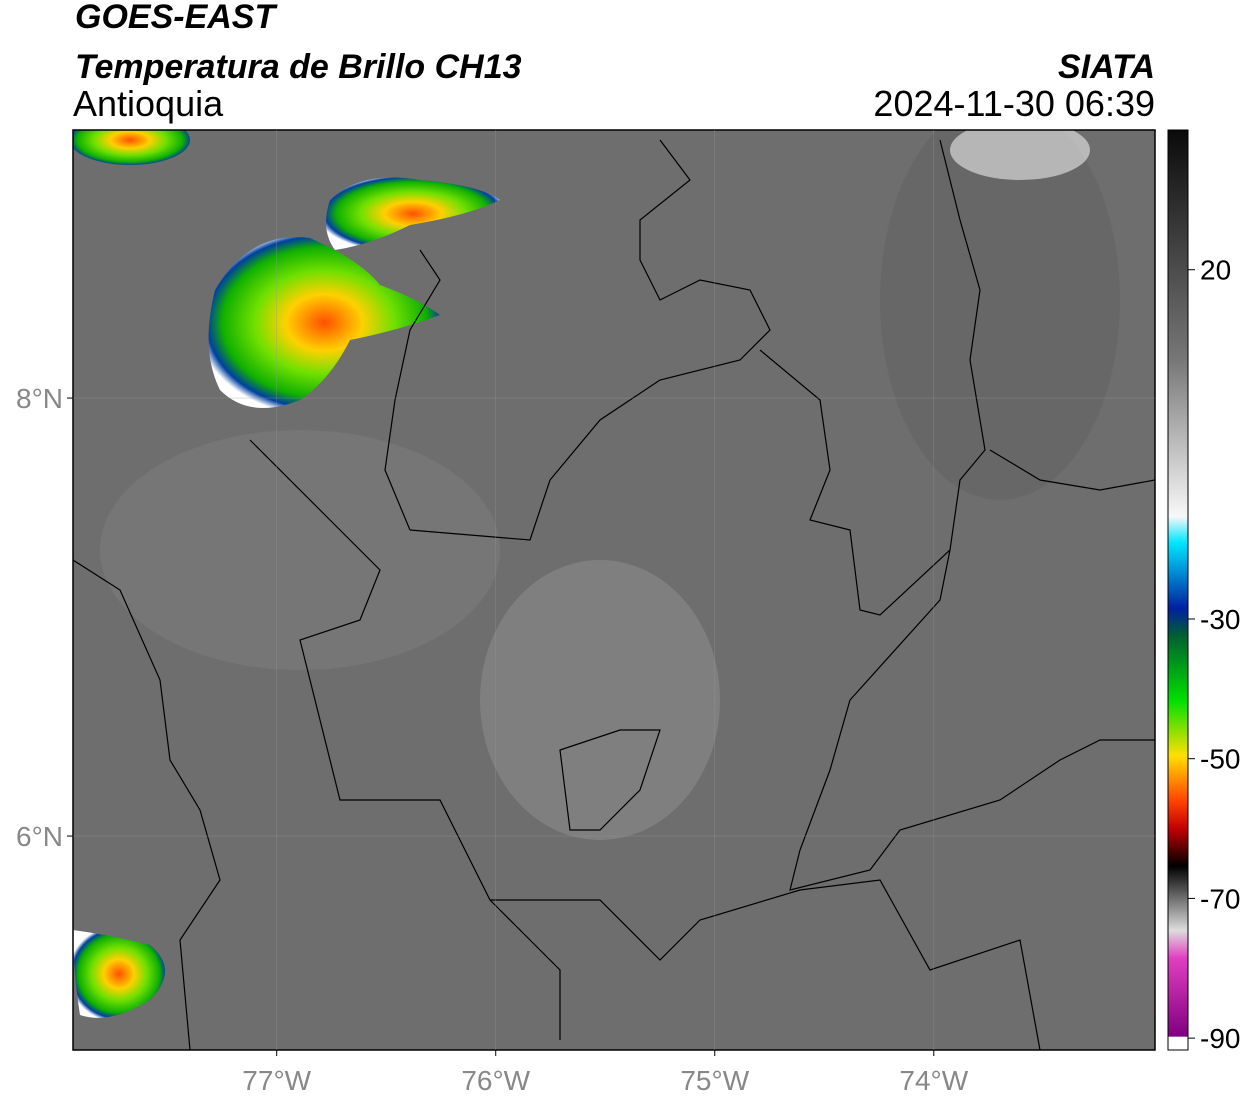 The width and height of the screenshot is (1252, 1099). I want to click on x-tick-label: 74°W, so click(933, 1080).